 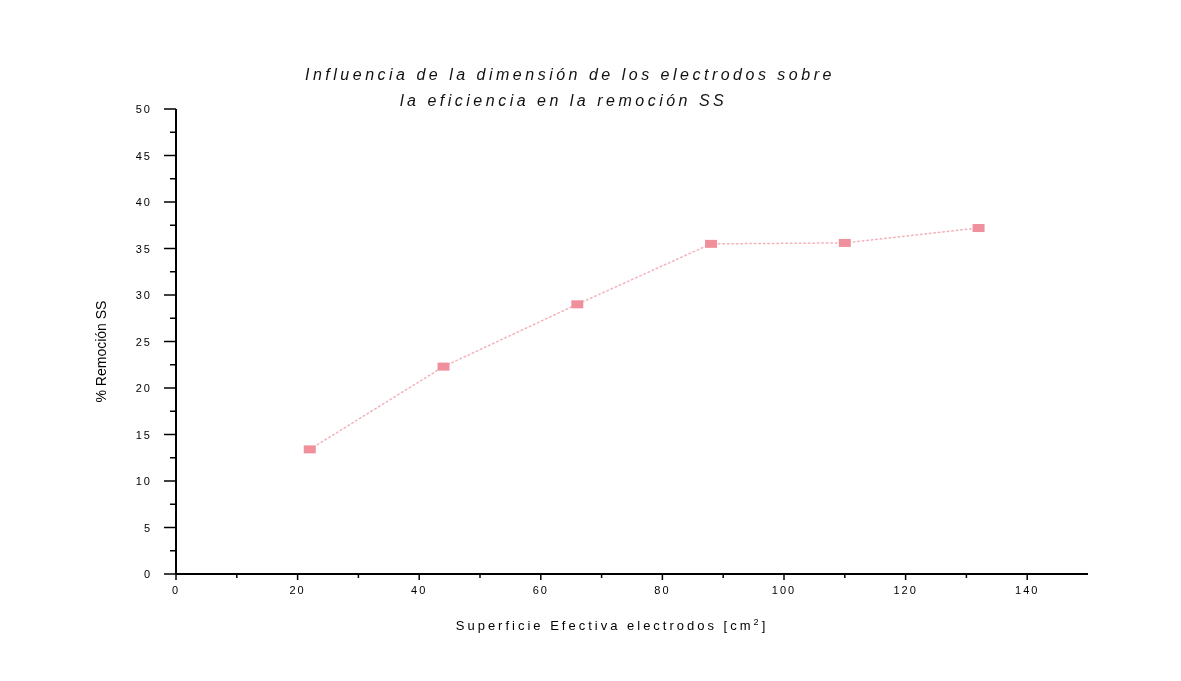 I want to click on y-tick-label: 20, so click(x=143, y=388).